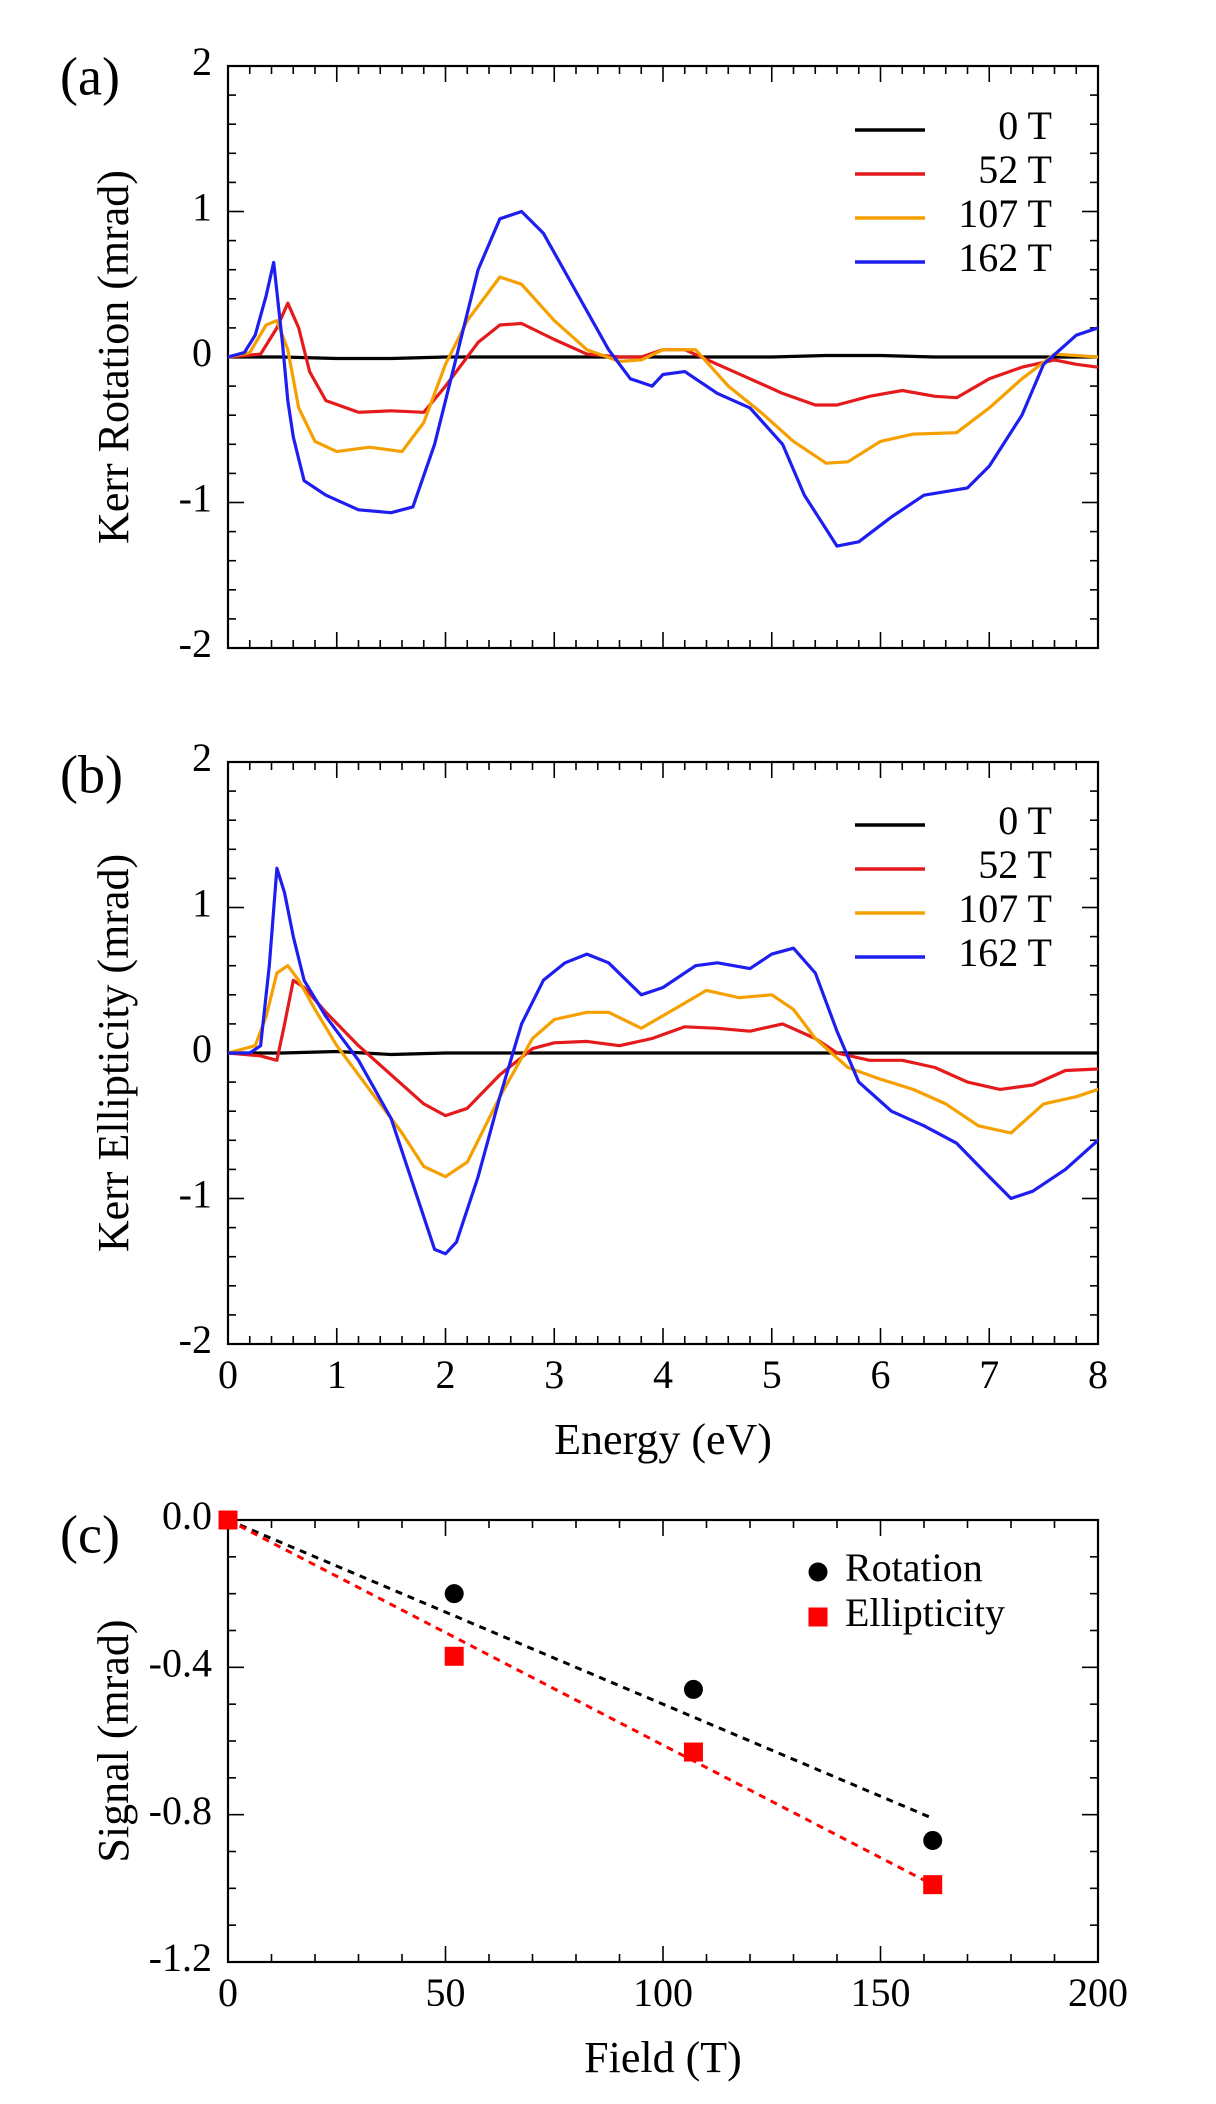 This screenshot has width=1216, height=2104. Describe the element at coordinates (772, 1374) in the screenshot. I see `x-tick-label: 5` at that location.